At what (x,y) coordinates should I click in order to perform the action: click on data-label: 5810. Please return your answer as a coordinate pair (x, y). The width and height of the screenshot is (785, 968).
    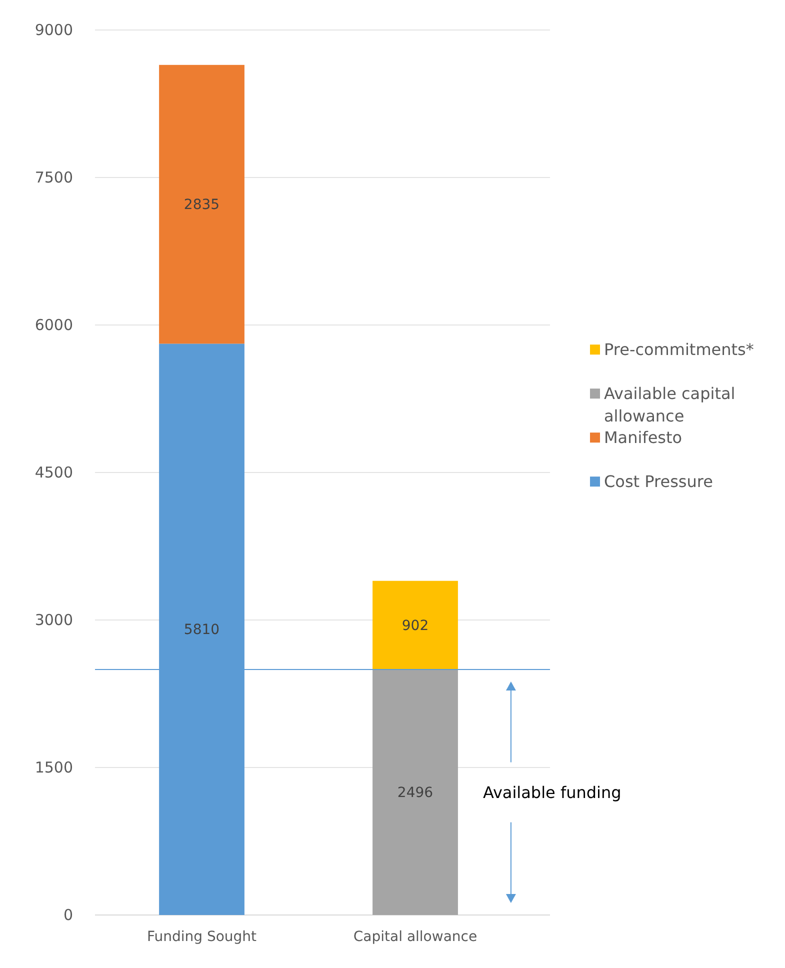
    Looking at the image, I should click on (202, 630).